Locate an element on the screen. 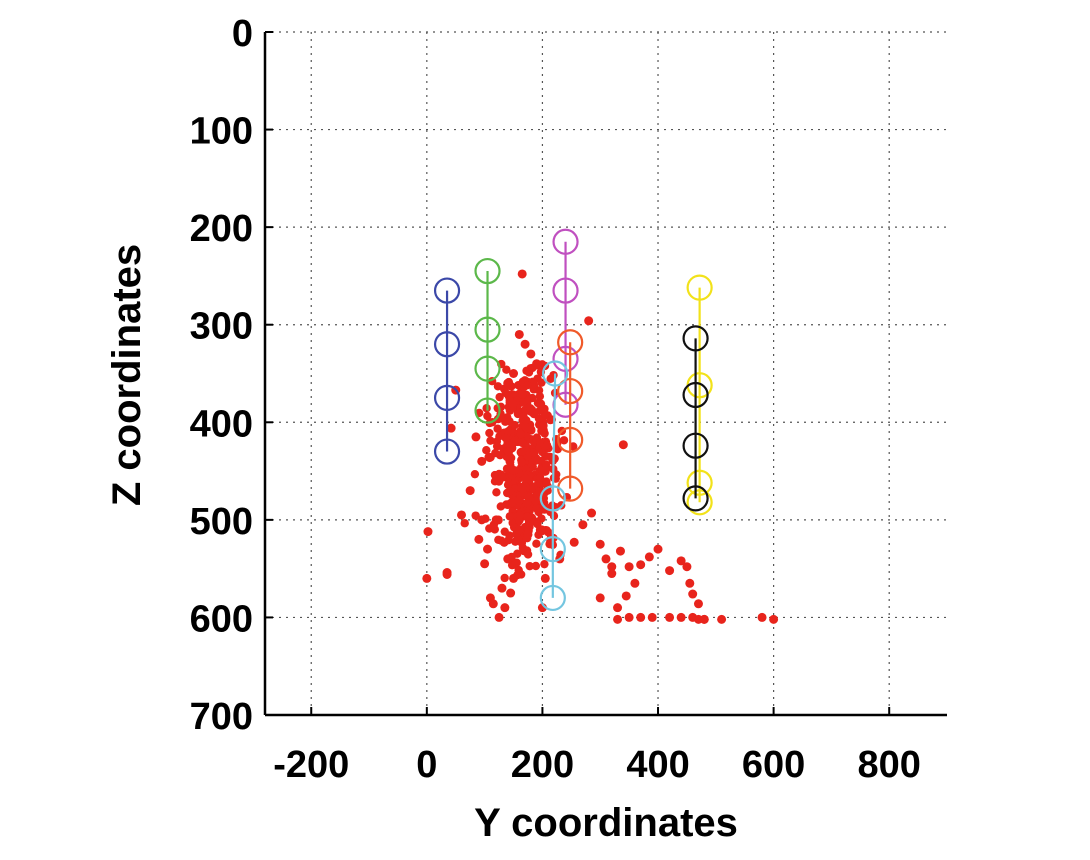  sensor-string-line is located at coordinates (554, 485).